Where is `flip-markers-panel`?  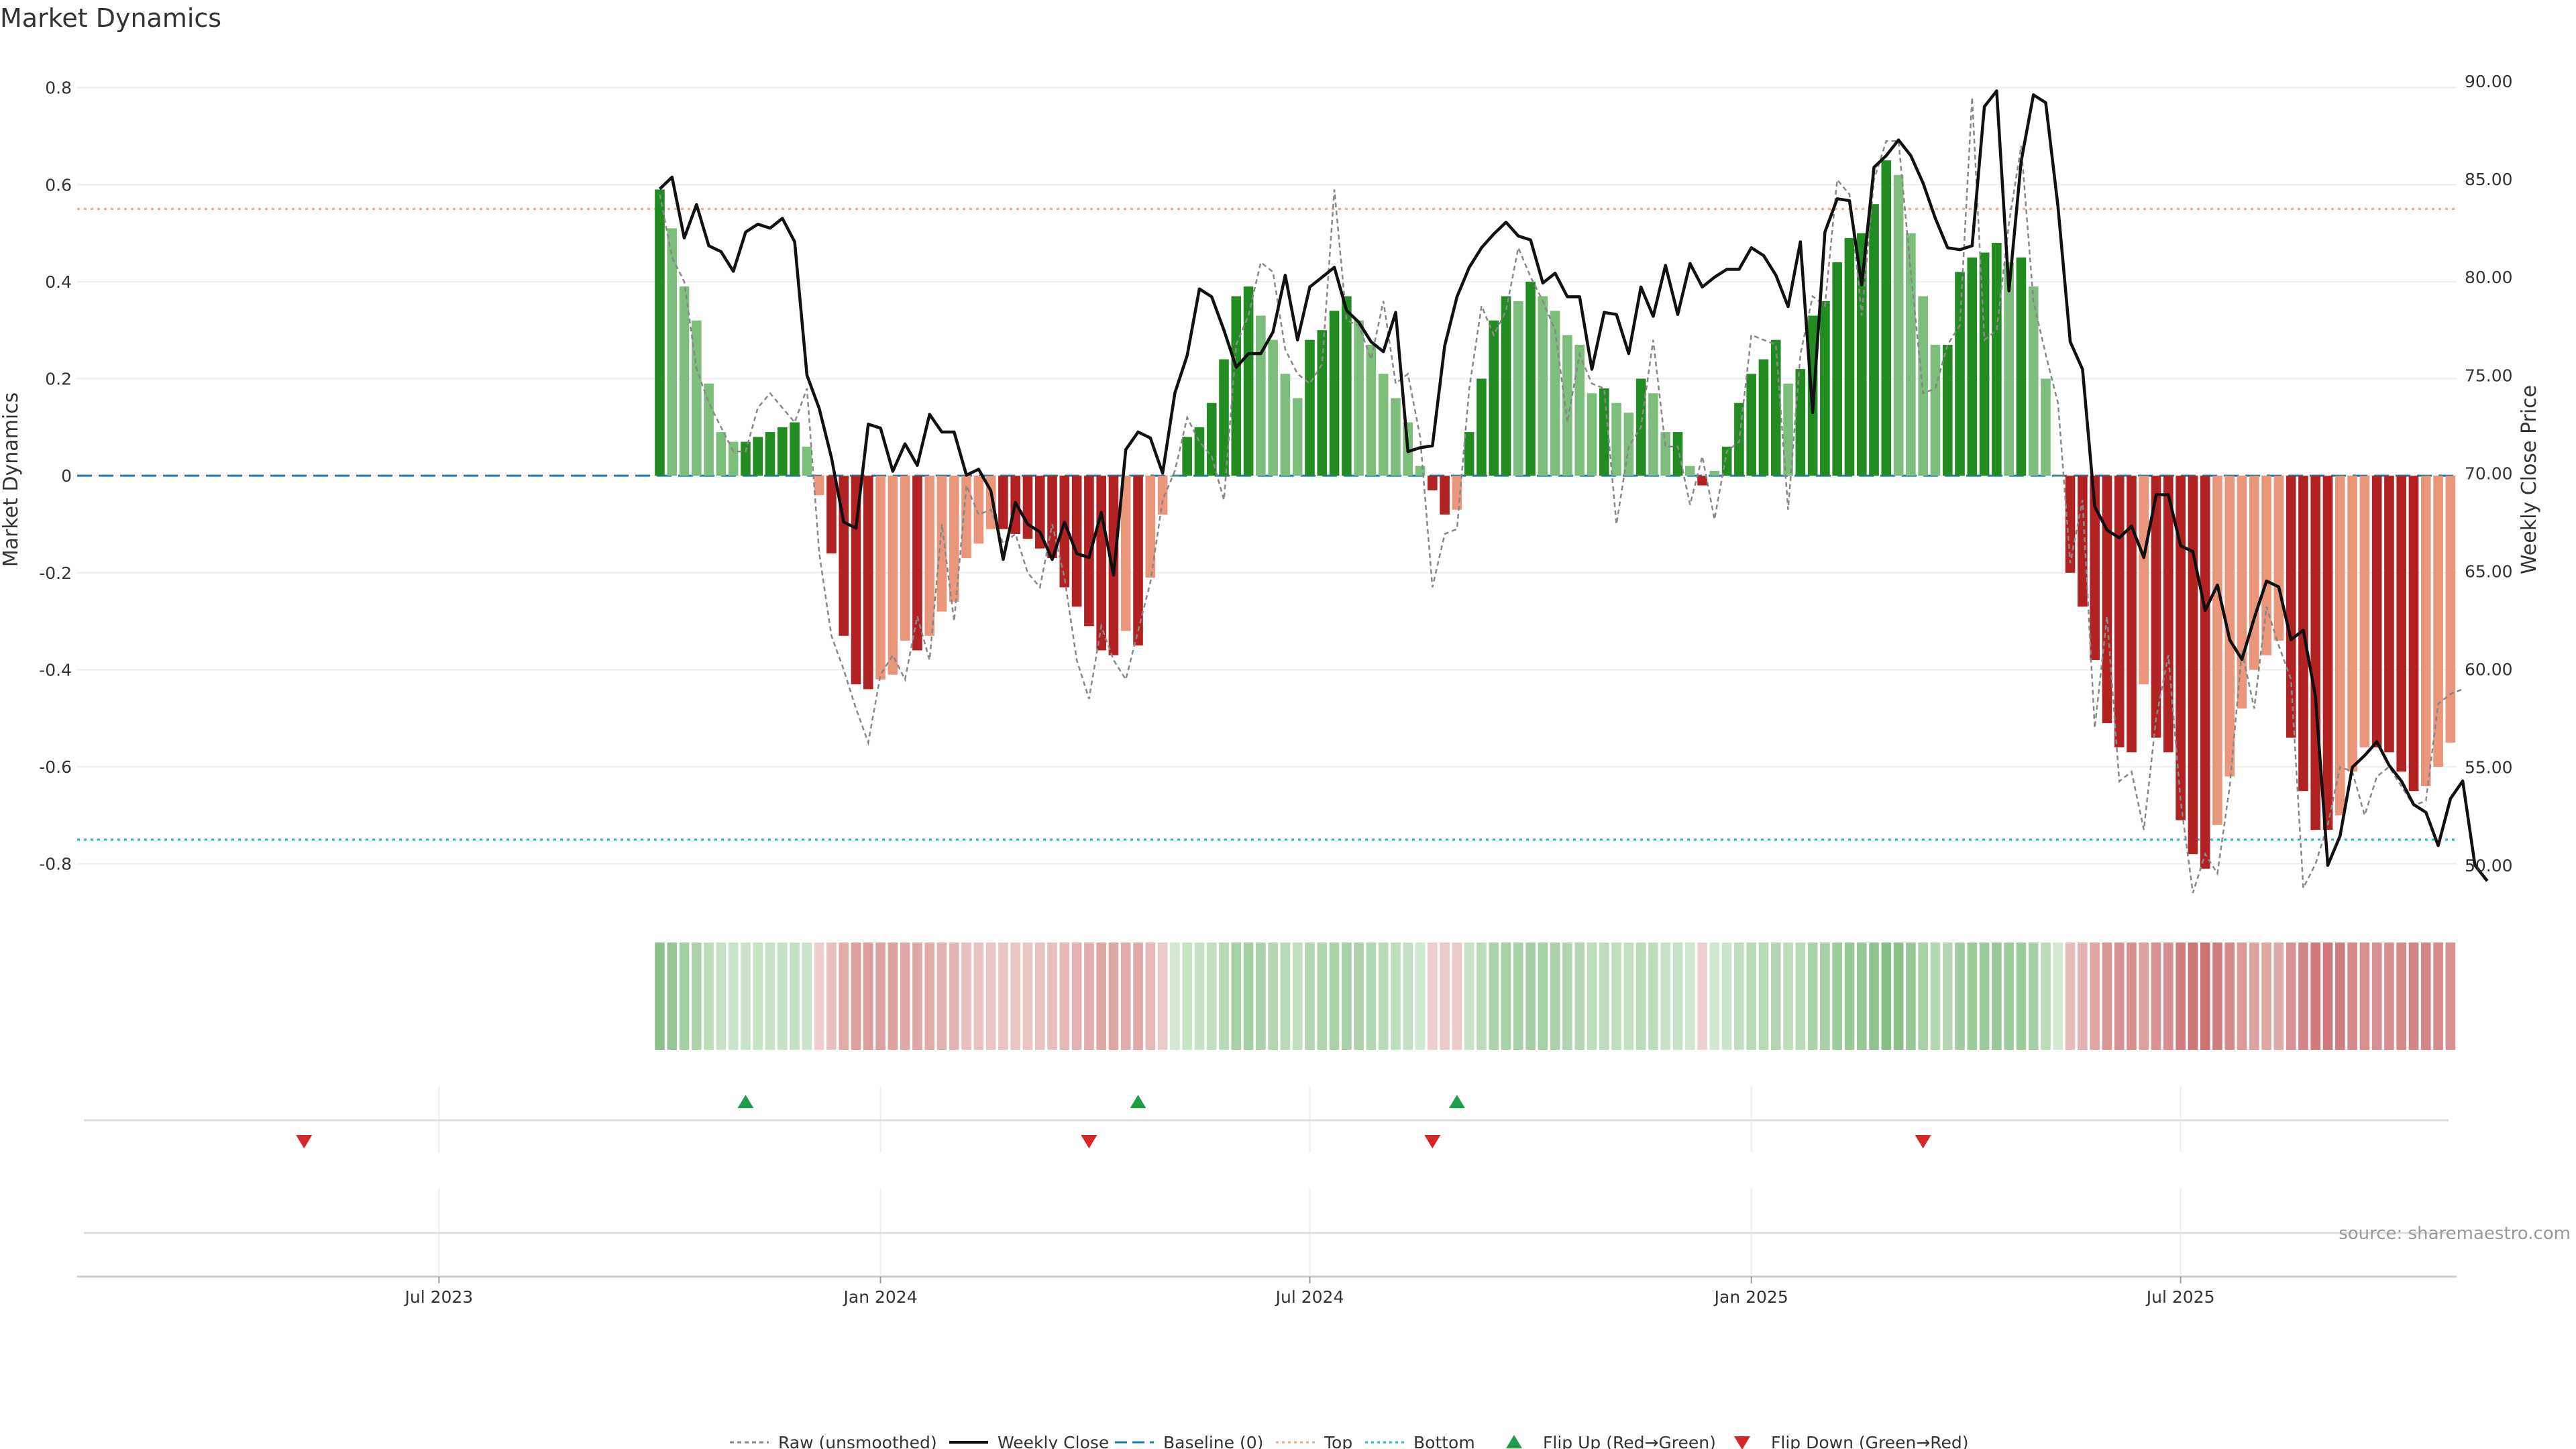
flip-markers-panel is located at coordinates (1266, 1119).